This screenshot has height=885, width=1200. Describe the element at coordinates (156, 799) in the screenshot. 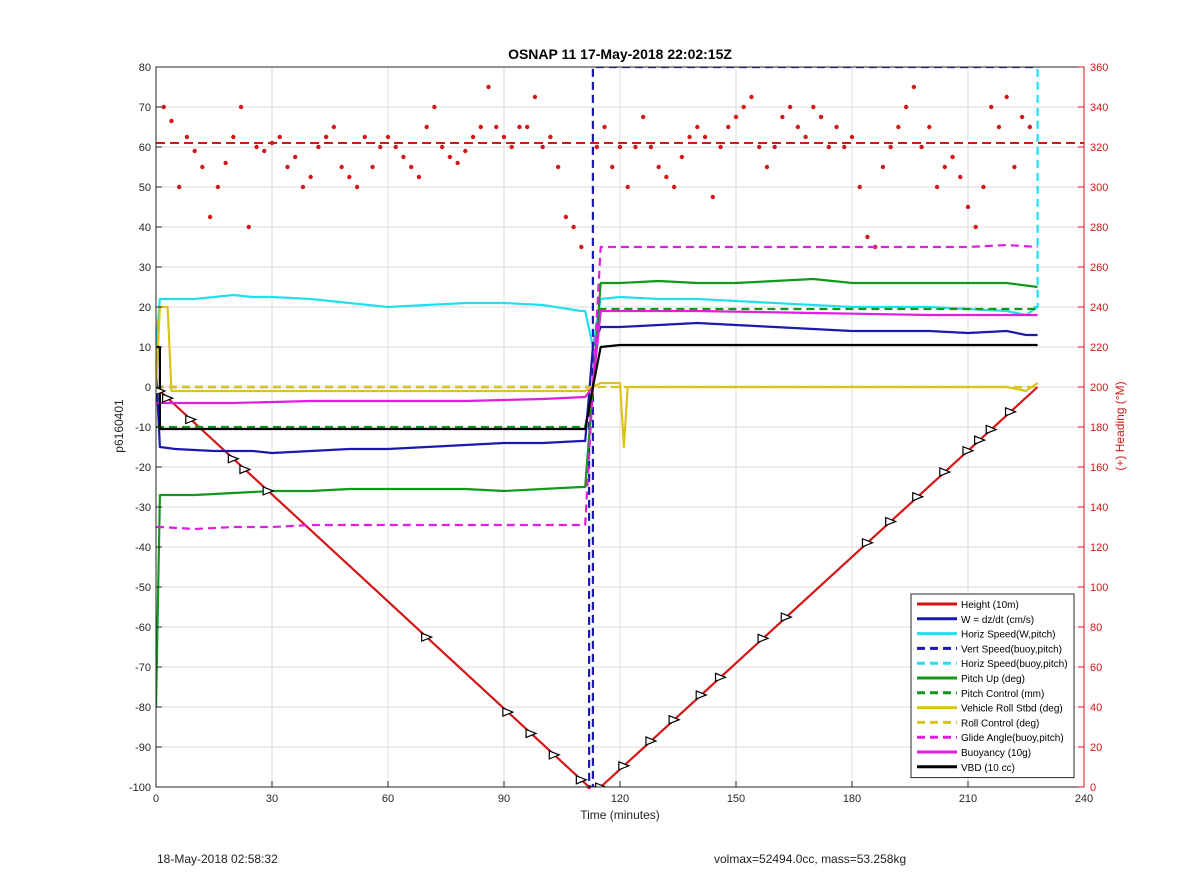

I see `x-tick-label: 0` at that location.